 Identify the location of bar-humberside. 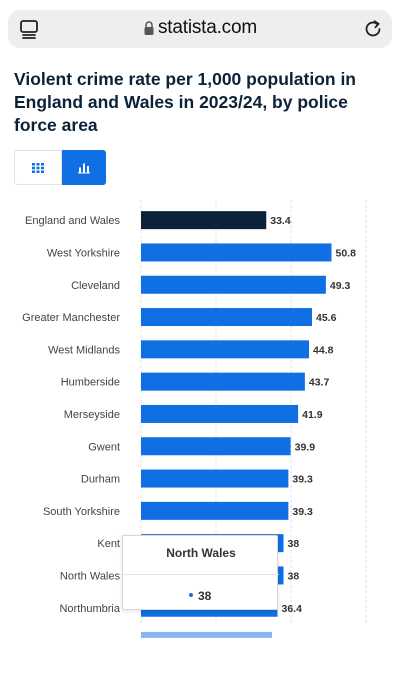
(223, 381).